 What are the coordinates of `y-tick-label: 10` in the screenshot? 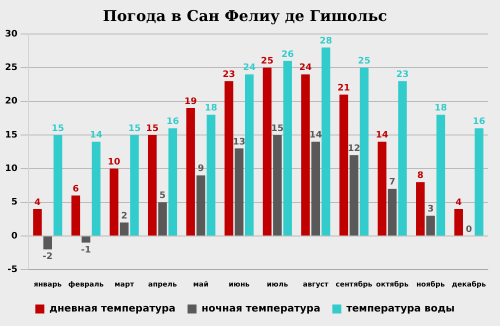 It's located at (11, 169).